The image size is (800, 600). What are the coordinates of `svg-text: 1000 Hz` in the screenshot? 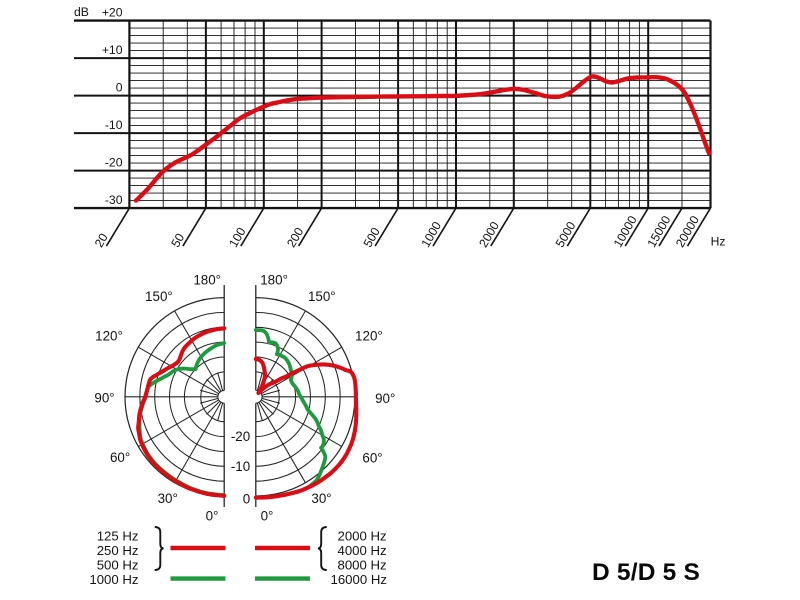 It's located at (113, 579).